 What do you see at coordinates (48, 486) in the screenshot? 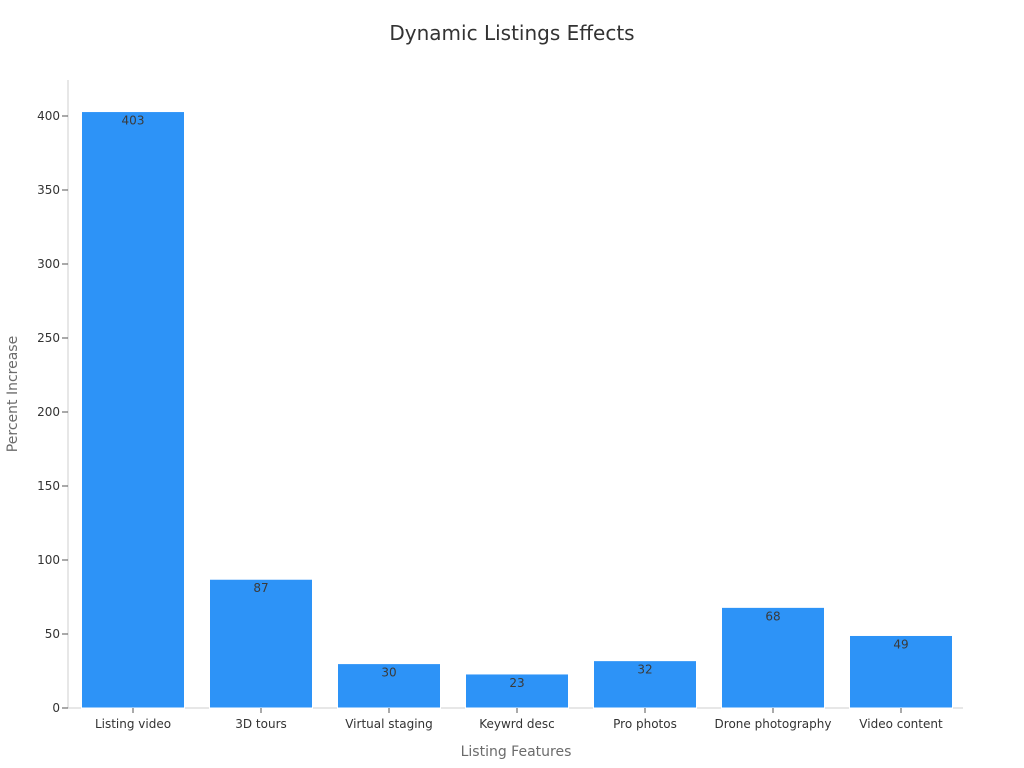
I see `y-tick-label: 150` at bounding box center [48, 486].